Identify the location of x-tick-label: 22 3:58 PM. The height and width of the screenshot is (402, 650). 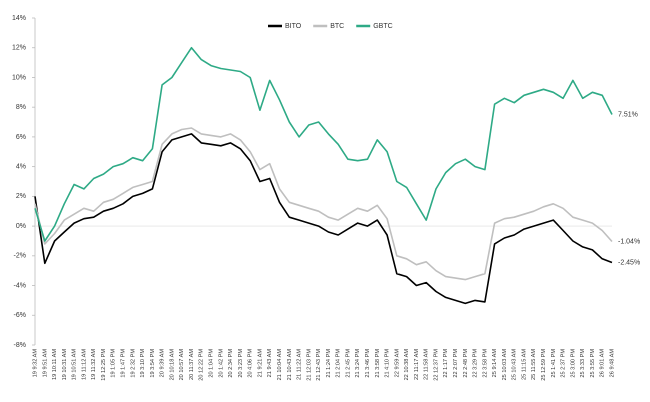
(485, 363).